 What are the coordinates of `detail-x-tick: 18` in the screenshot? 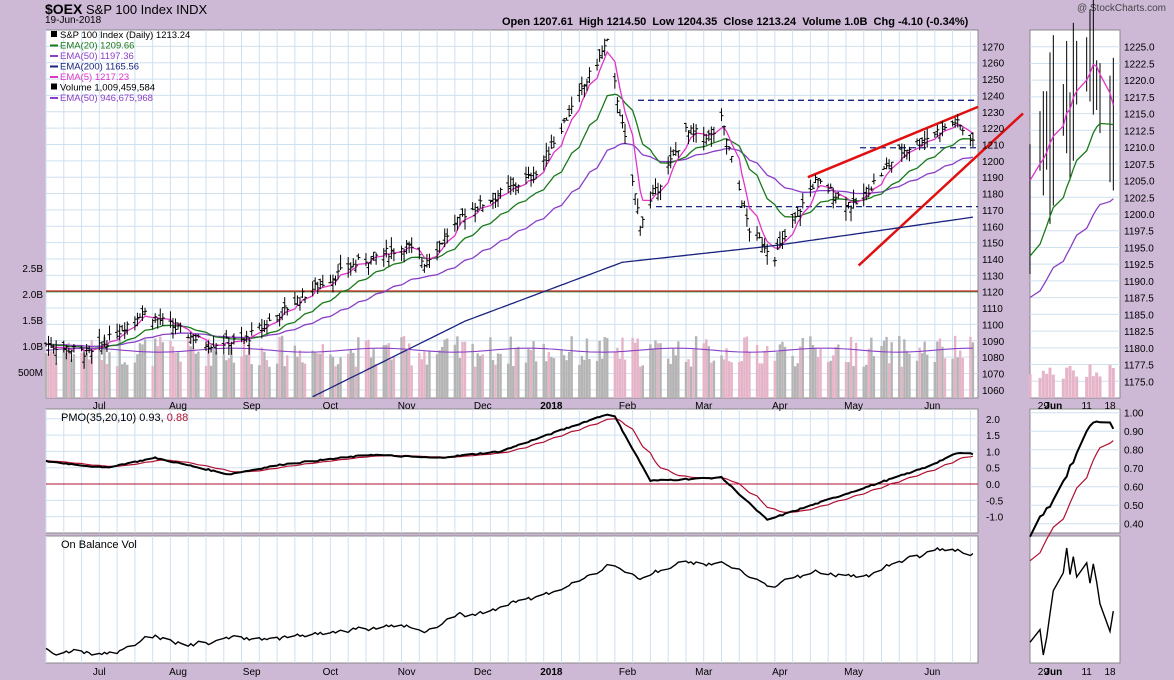 It's located at (1110, 406).